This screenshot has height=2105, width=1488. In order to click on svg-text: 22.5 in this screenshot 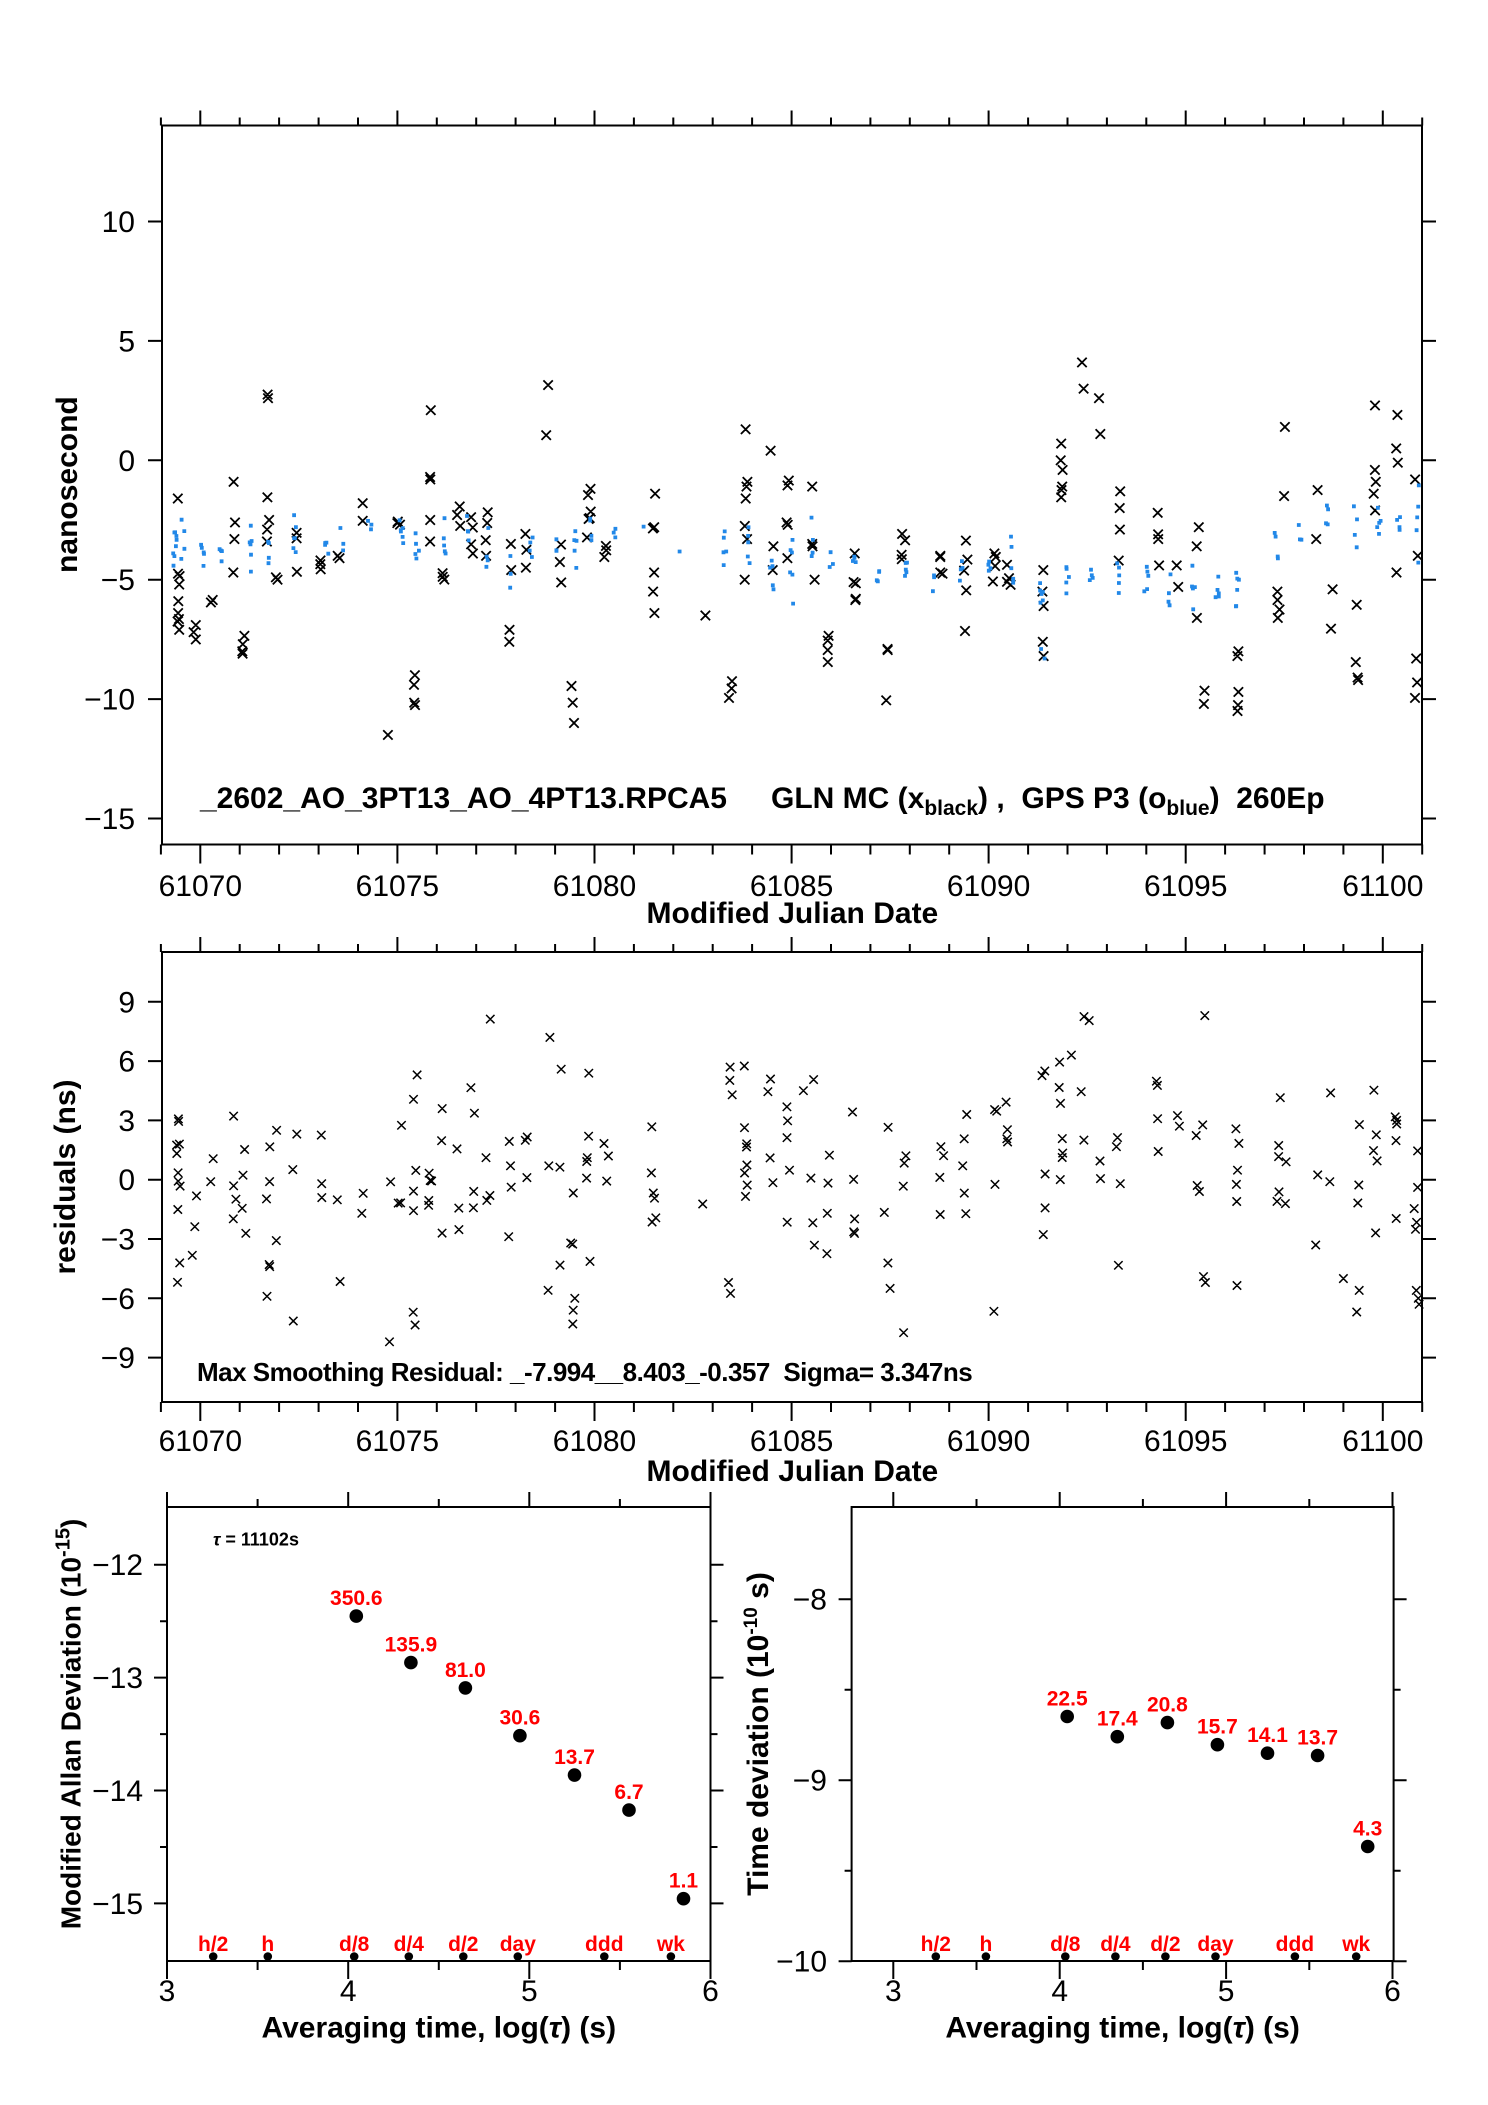, I will do `click(1067, 1699)`.